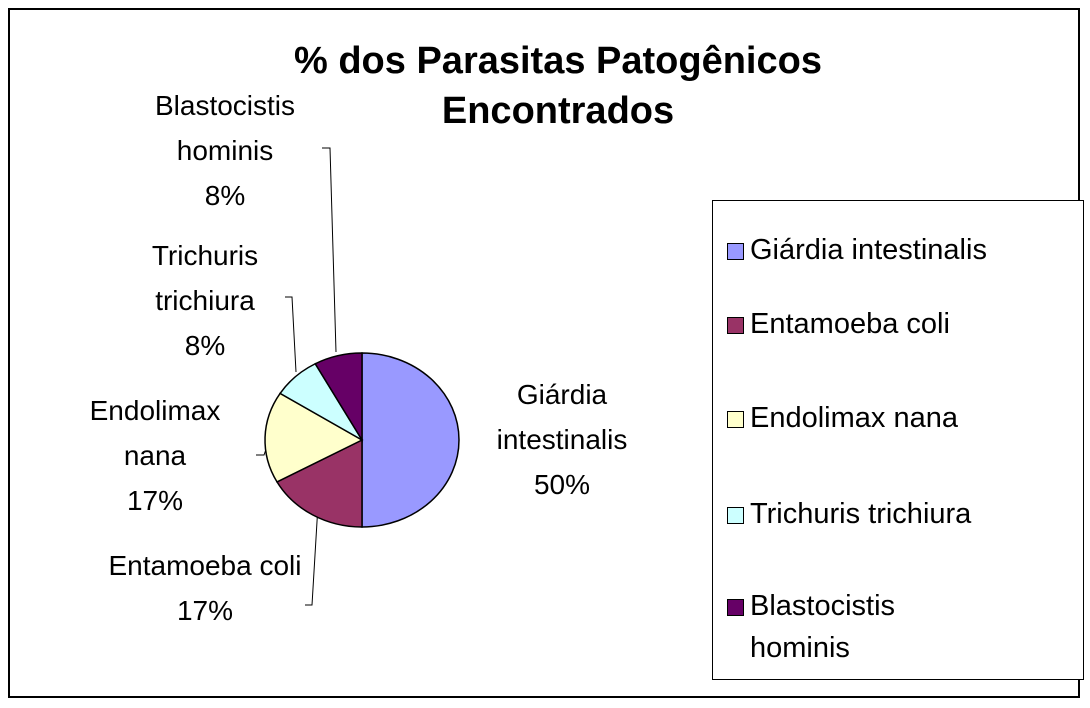 Image resolution: width=1090 pixels, height=708 pixels. I want to click on data-label-category: Giárdia intestinalis, so click(562, 417).